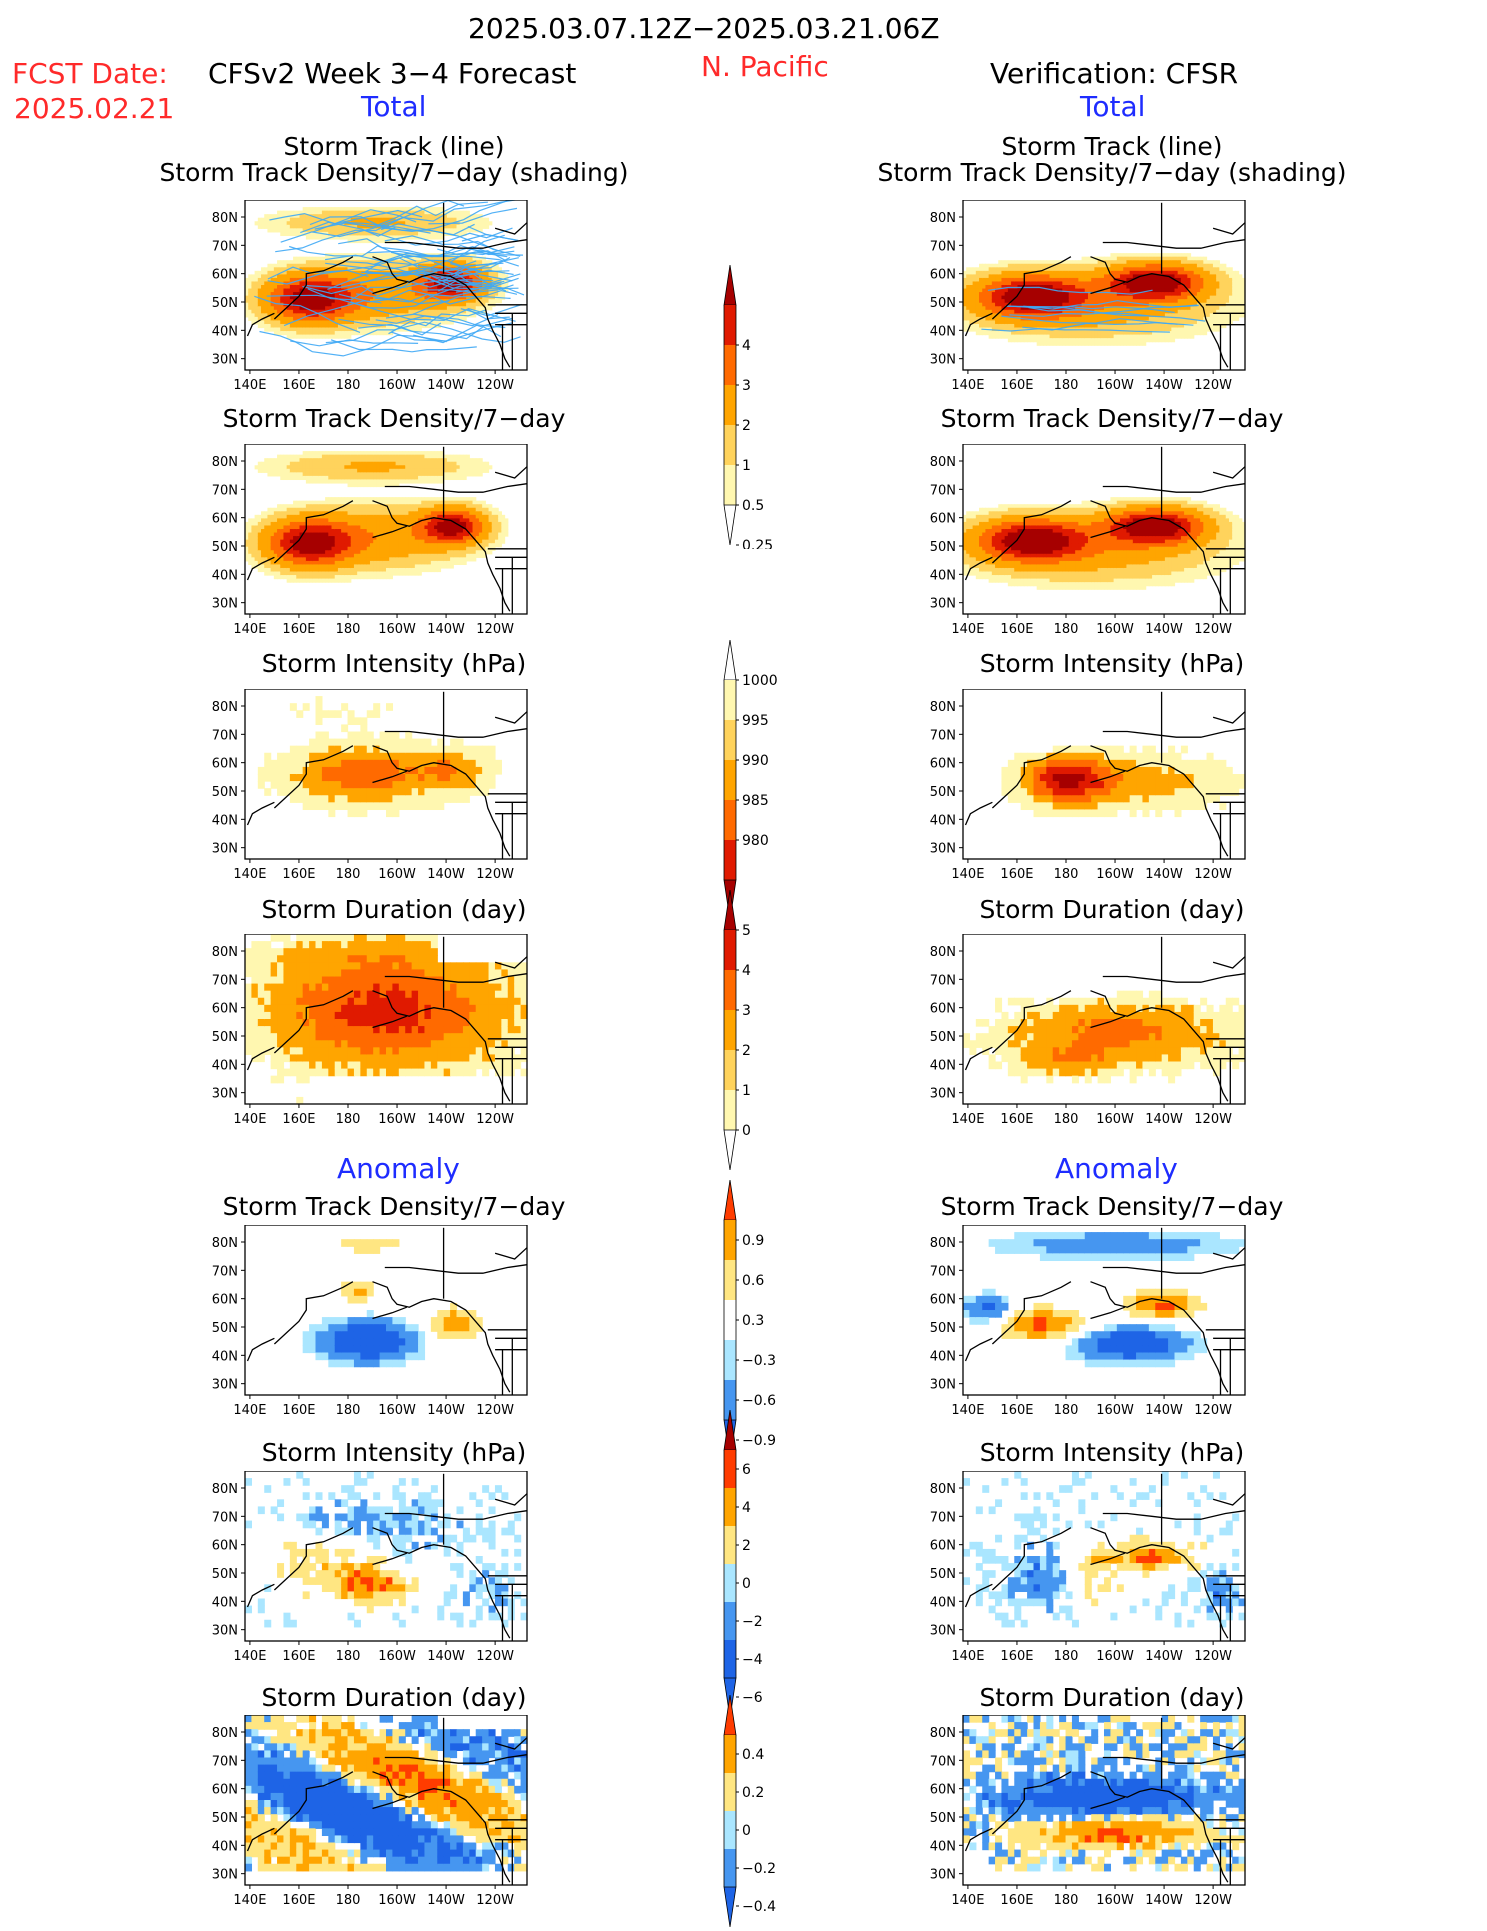 Image resolution: width=1487 pixels, height=1931 pixels. Describe the element at coordinates (392, 73) in the screenshot. I see `forecast-title: CFSv2 Week 3−4 Forecast` at that location.